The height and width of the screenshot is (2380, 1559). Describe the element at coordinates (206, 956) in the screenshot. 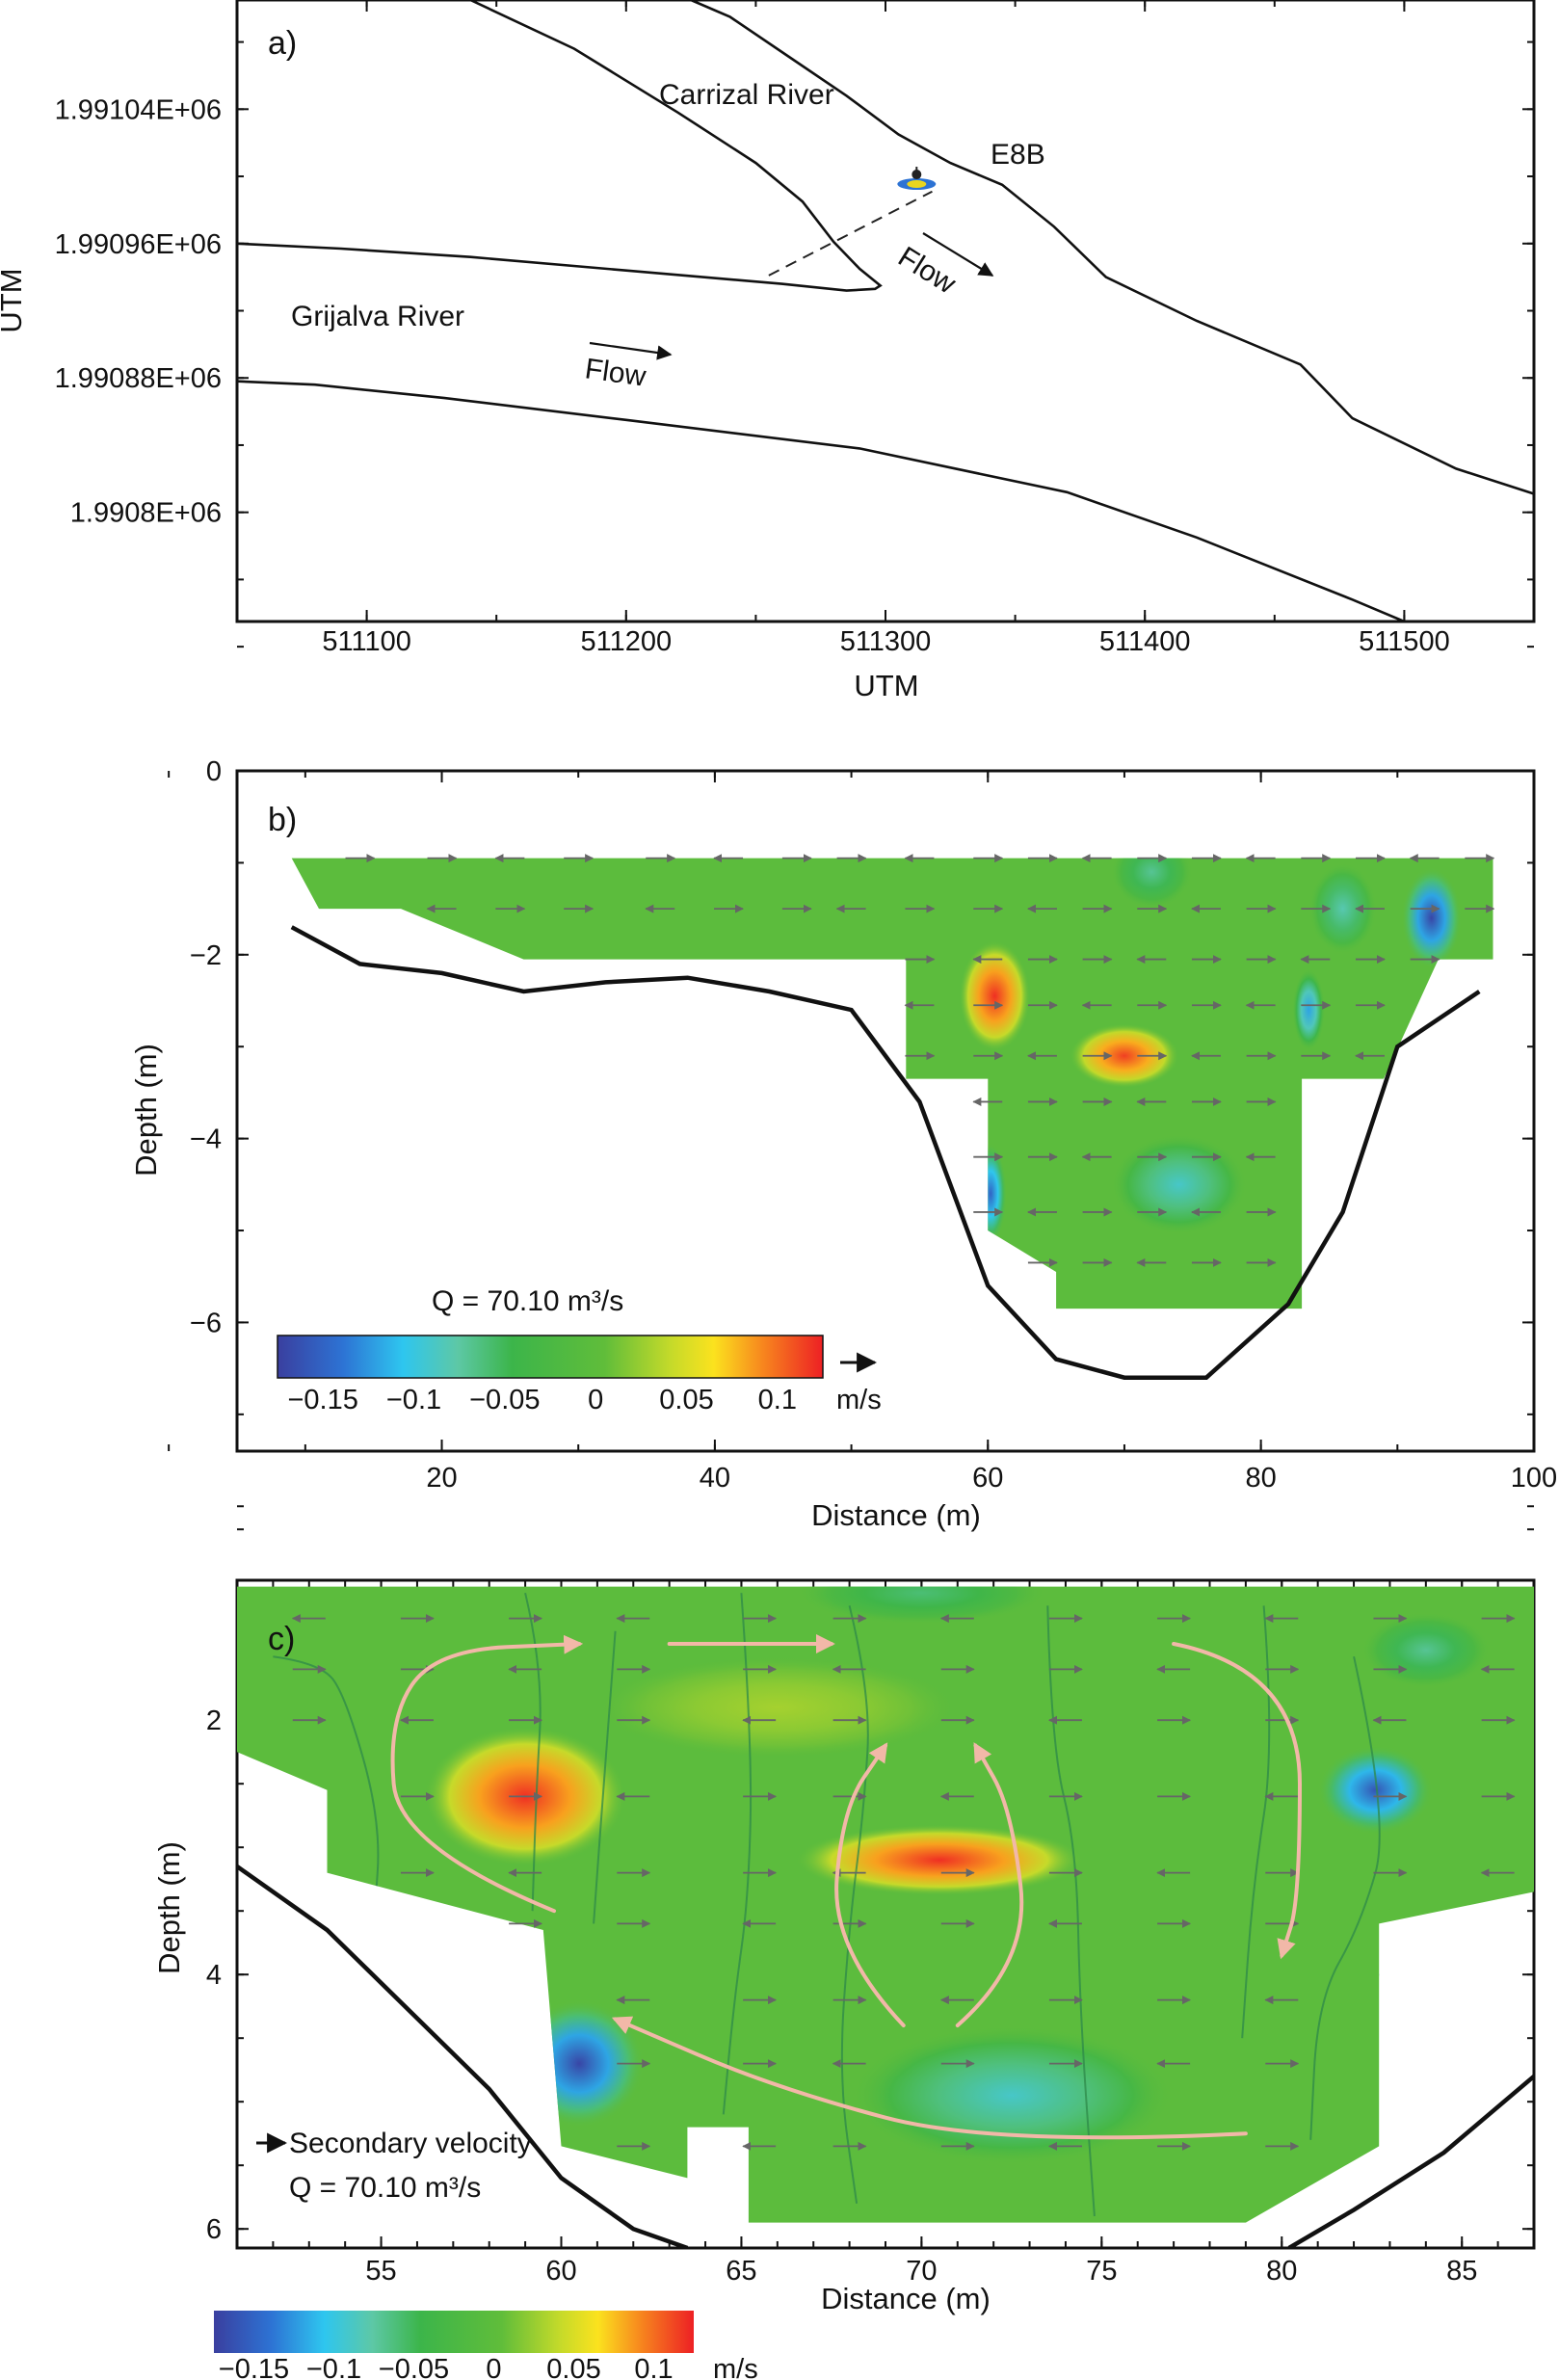

I see `y-tick-label: −2` at that location.